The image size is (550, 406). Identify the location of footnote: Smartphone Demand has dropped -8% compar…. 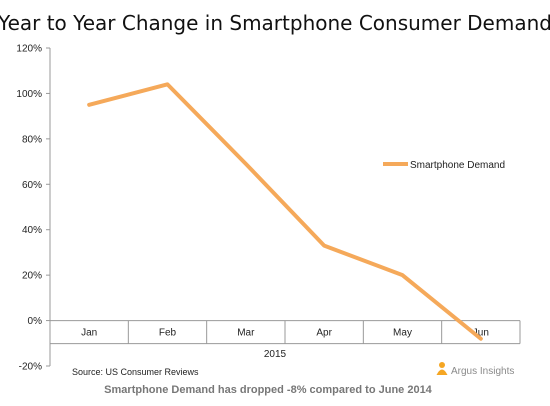
(268, 390).